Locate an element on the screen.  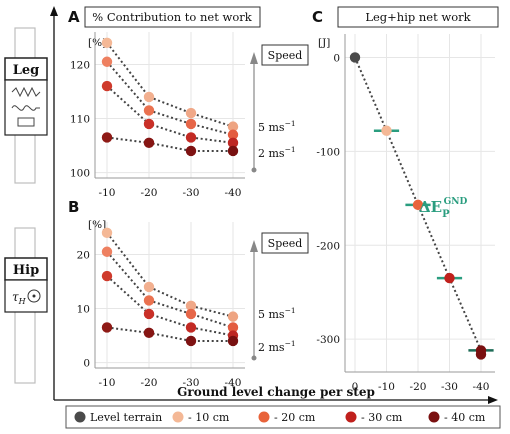
legend-box is located at coordinates (283, 417).